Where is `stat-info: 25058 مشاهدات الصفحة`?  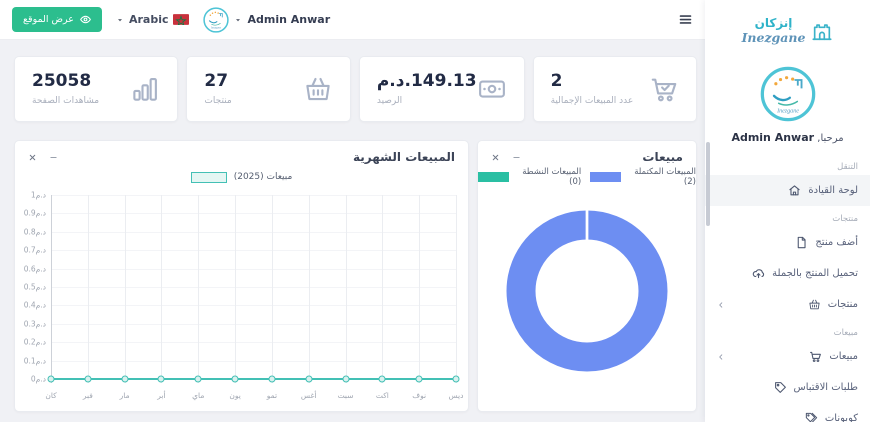
stat-info: 25058 مشاهدات الصفحة is located at coordinates (66, 89).